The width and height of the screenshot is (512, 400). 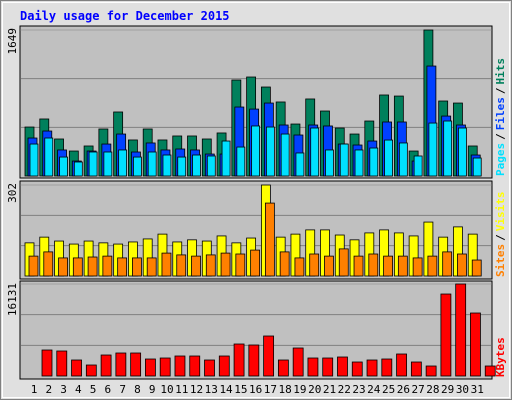 What do you see at coordinates (462, 389) in the screenshot?
I see `x-tick-label: 30` at bounding box center [462, 389].